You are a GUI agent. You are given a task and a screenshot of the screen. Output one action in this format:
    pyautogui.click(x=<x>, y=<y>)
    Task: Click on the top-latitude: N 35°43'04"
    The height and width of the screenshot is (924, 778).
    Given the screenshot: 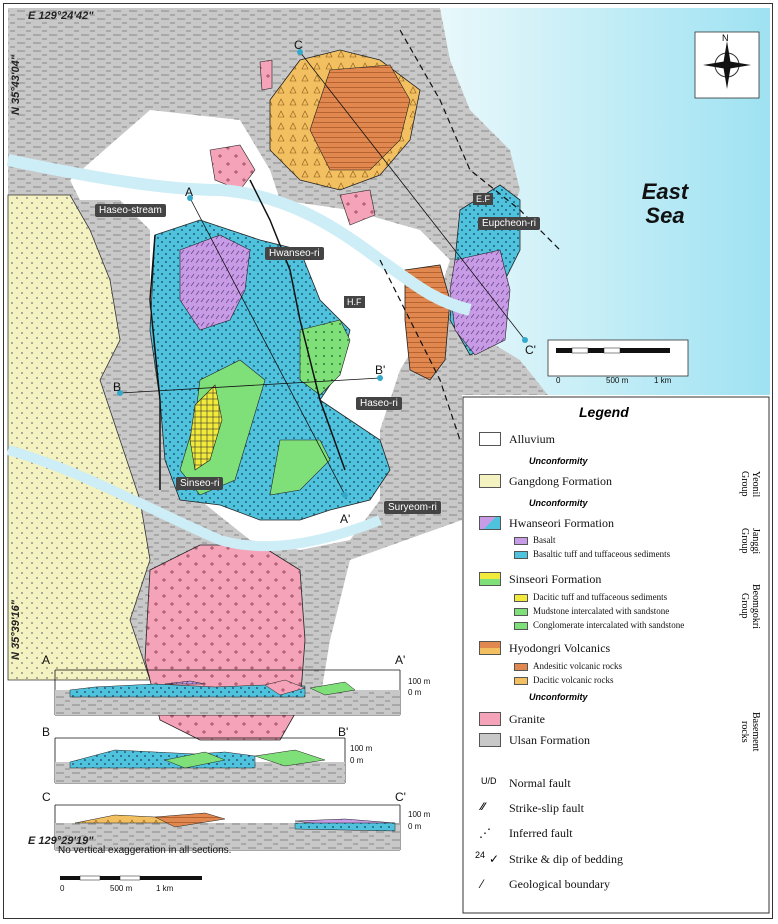 What is the action you would take?
    pyautogui.click(x=16, y=85)
    